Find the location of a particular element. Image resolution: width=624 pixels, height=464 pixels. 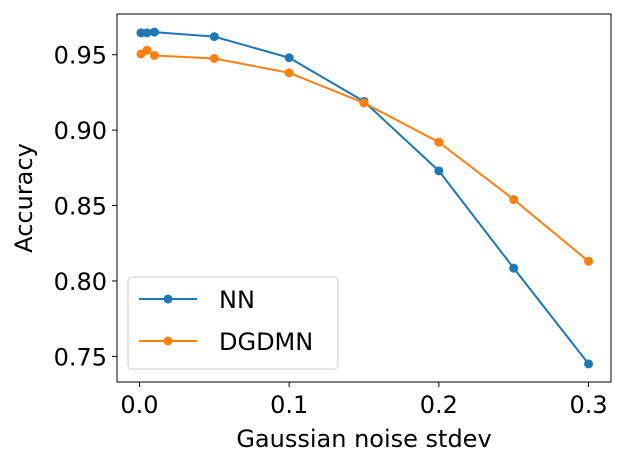

legend-marker-dgdmn is located at coordinates (168, 341).